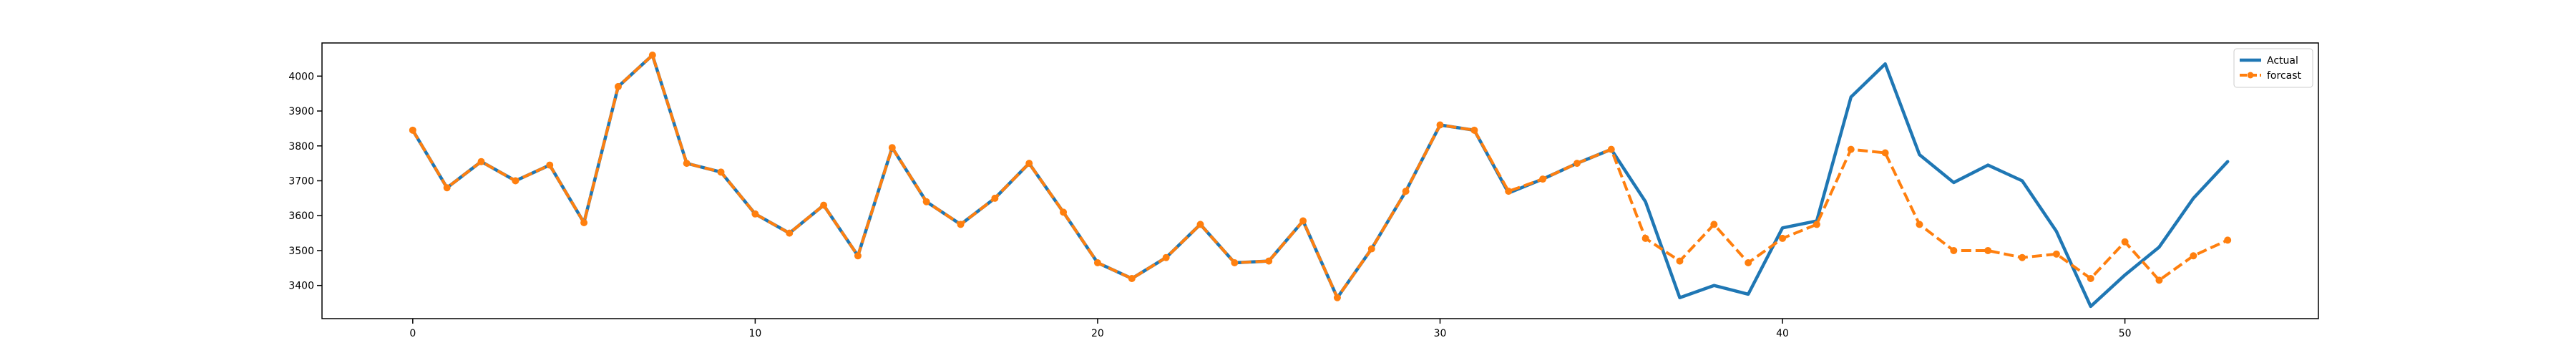 The image size is (2576, 358). I want to click on x-tick-label-5: 50, so click(2125, 333).